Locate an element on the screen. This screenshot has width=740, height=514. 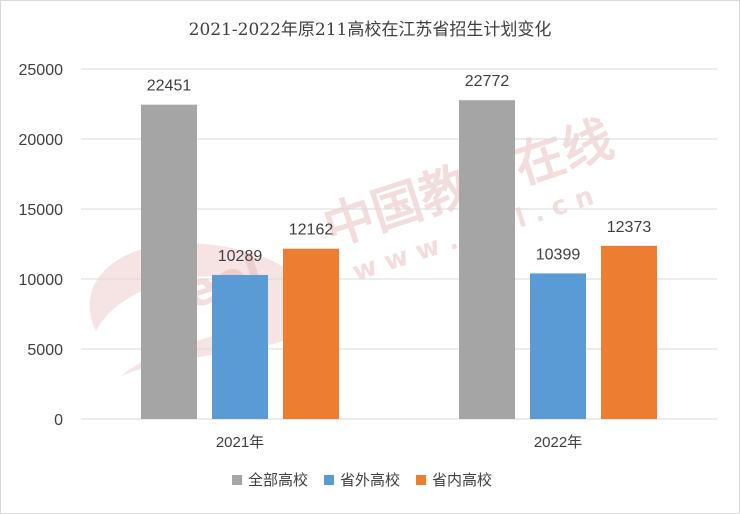
x-axis-categories: 2021年 2022年 is located at coordinates (399, 442).